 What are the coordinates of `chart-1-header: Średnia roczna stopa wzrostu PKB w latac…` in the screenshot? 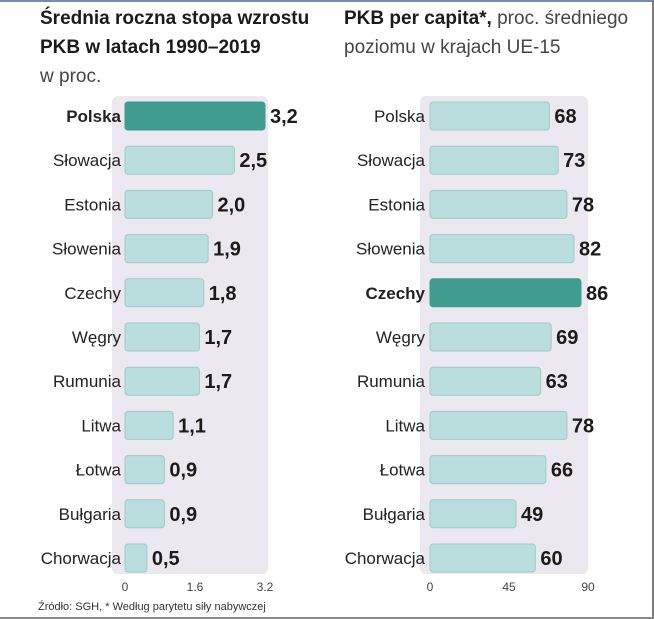 It's located at (185, 47).